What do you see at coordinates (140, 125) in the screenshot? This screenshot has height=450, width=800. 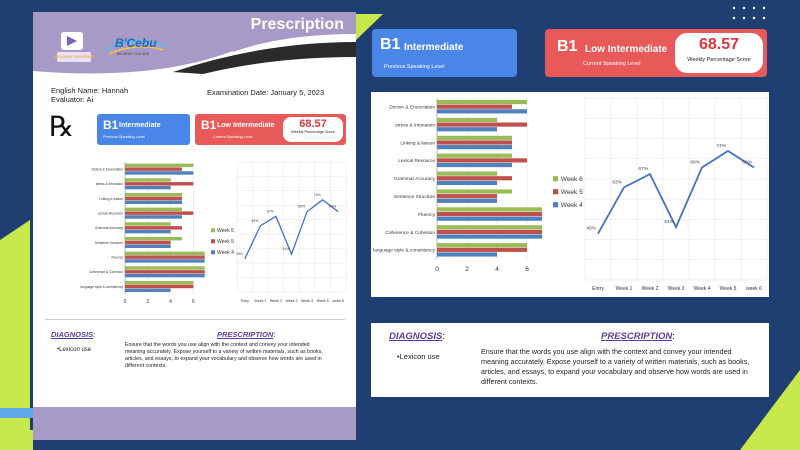 I see `previous-level-name: Intermediate` at bounding box center [140, 125].